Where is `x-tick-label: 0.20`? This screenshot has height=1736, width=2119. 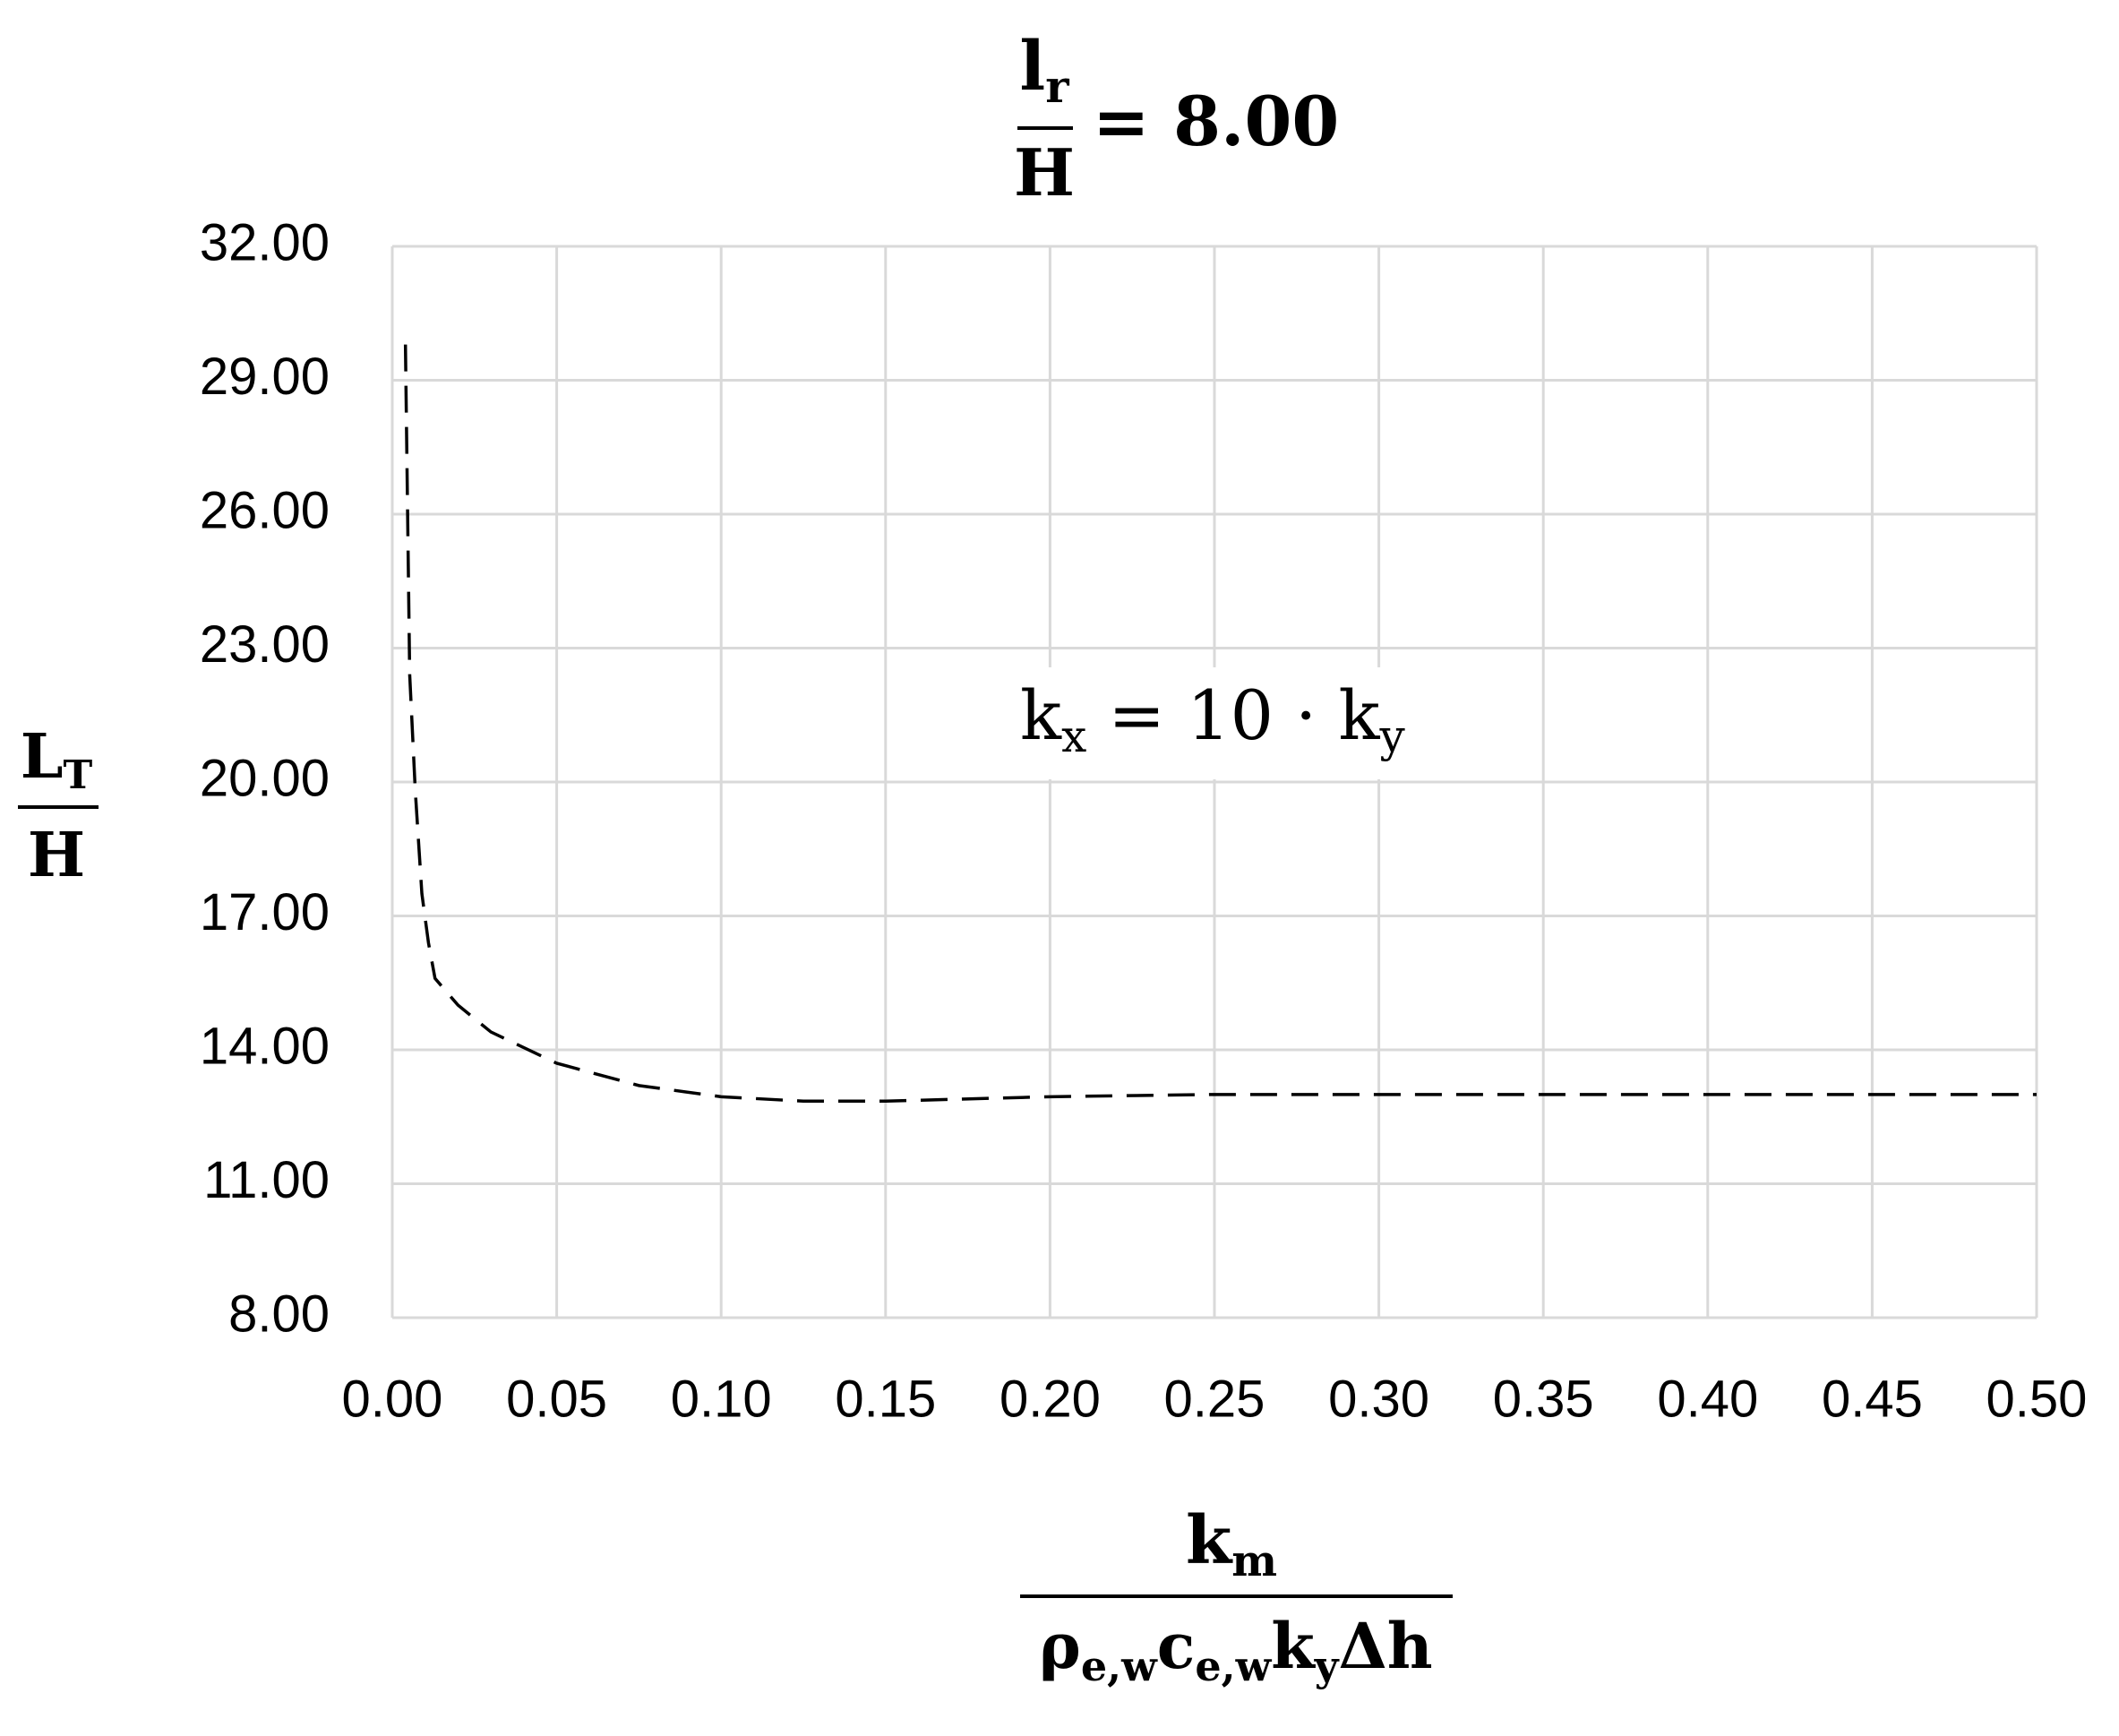
x-tick-label: 0.20 is located at coordinates (1050, 1399).